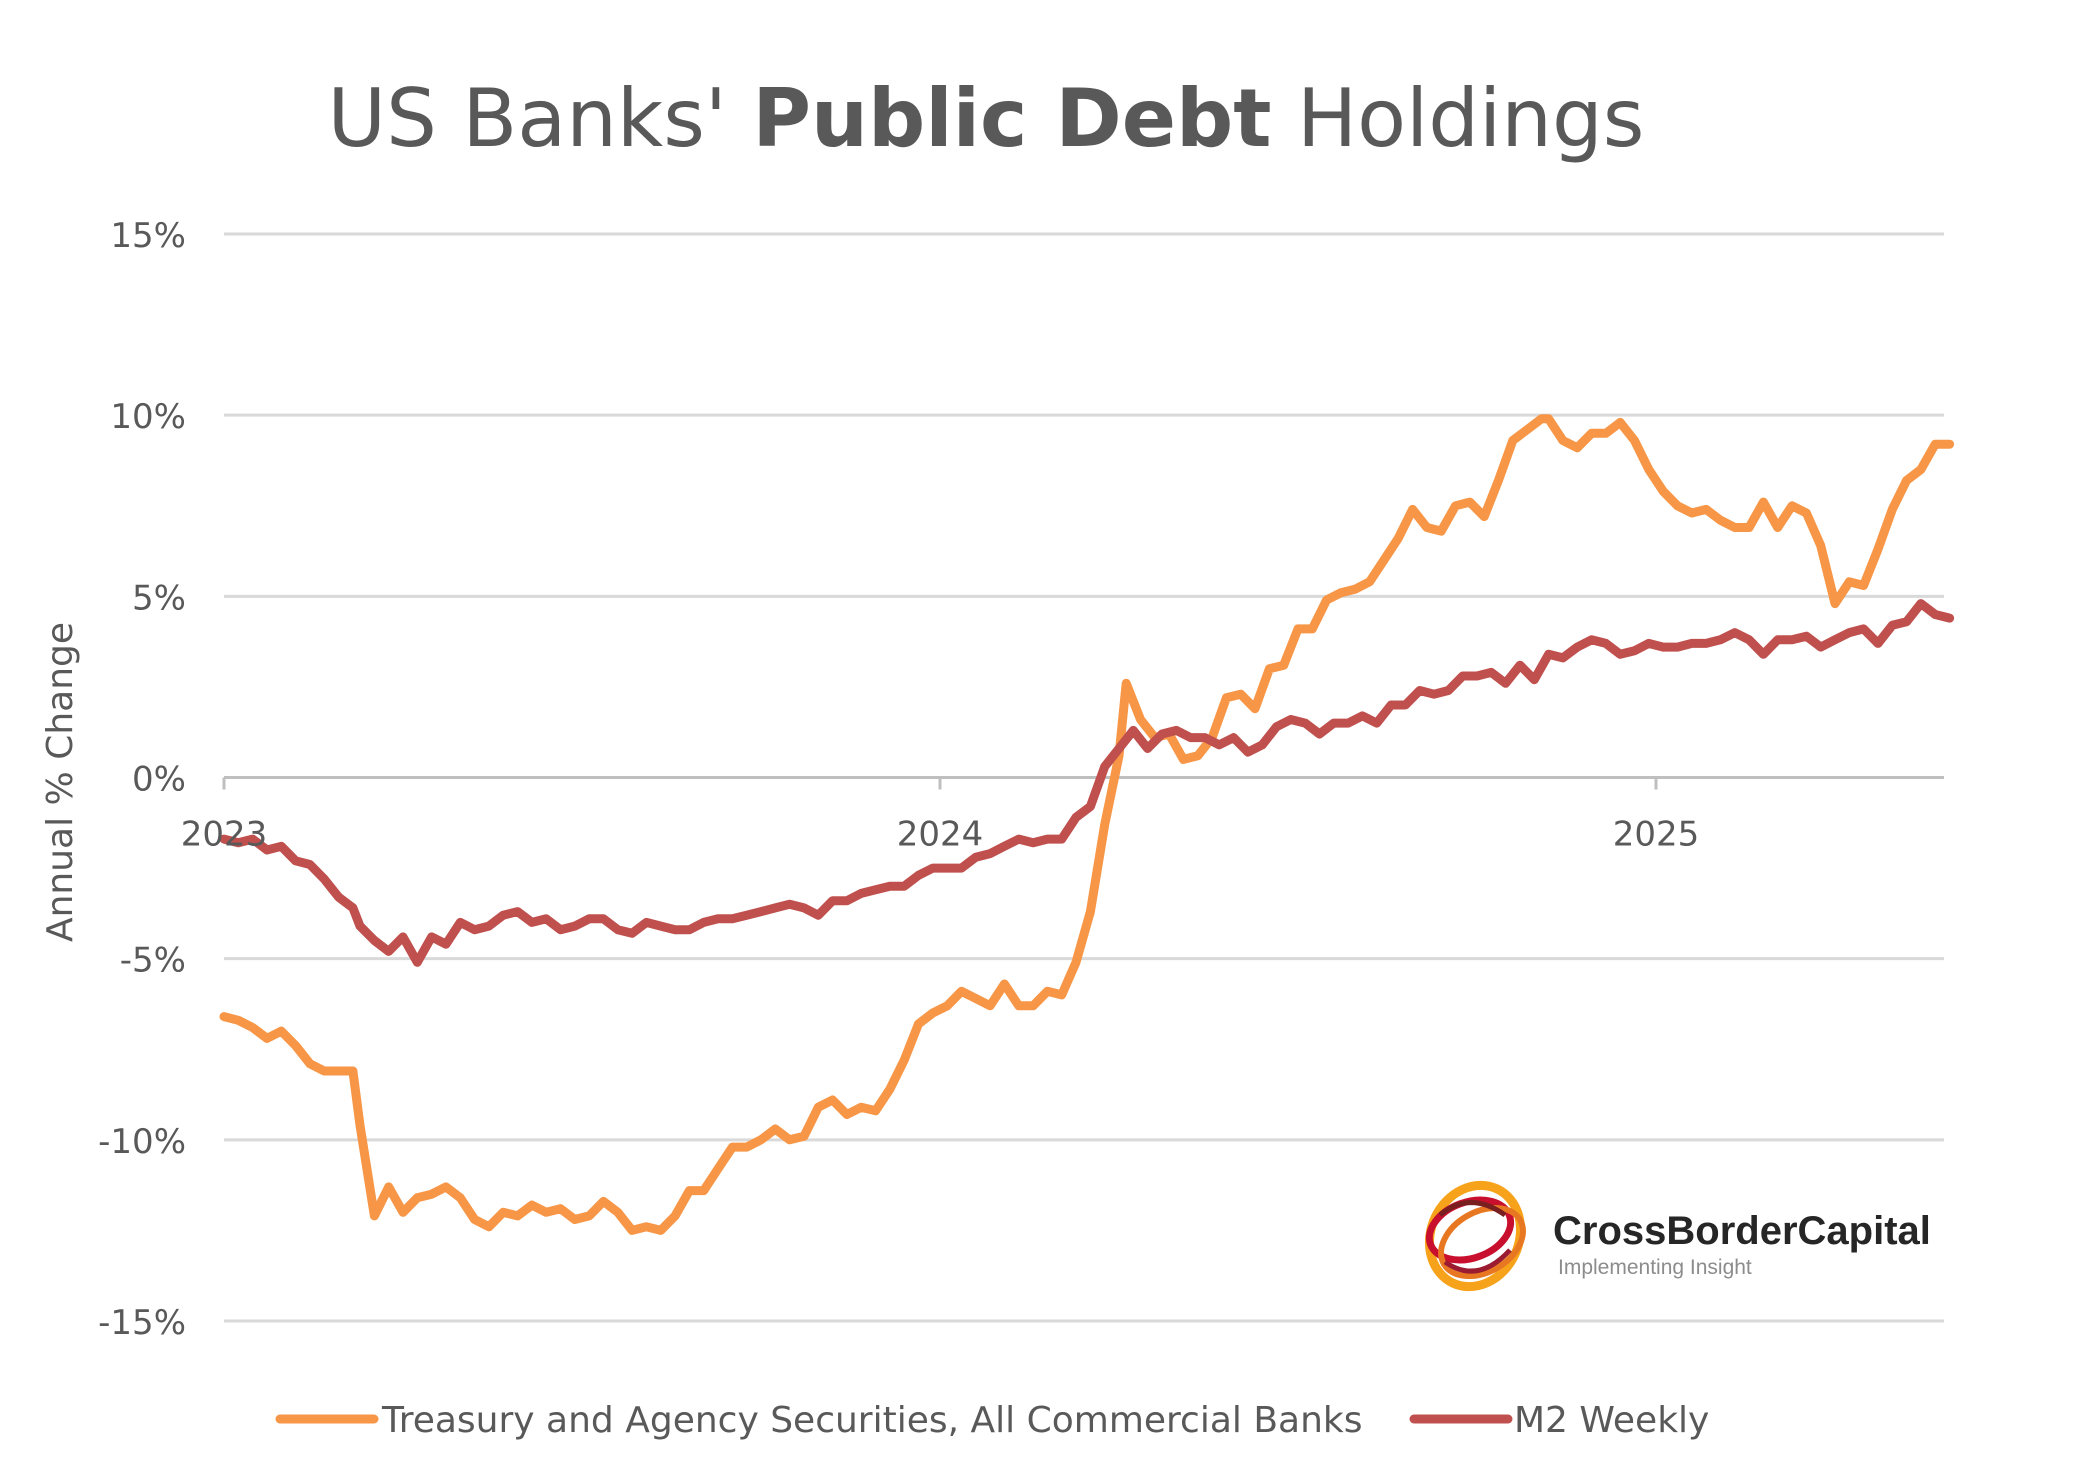  I want to click on x-axis-tick-marks, so click(940, 783).